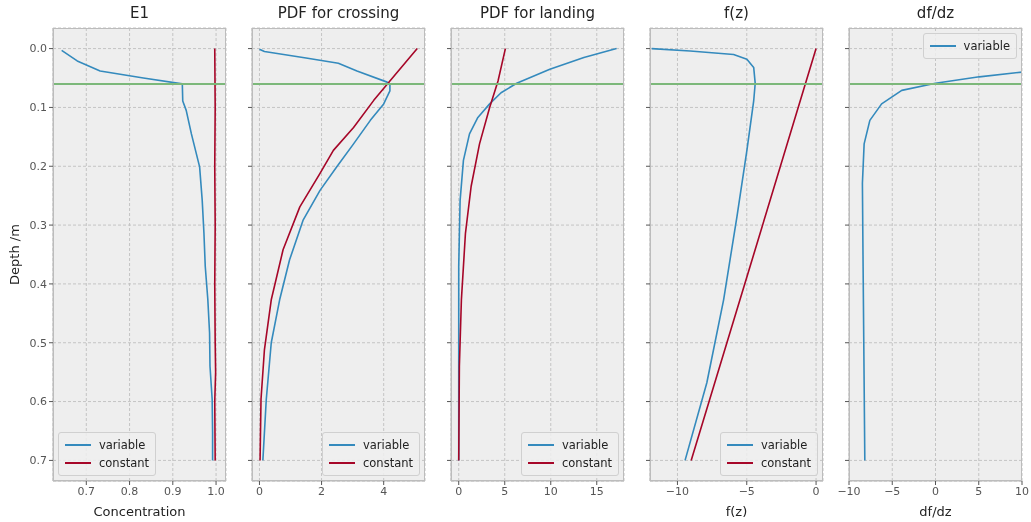 Image resolution: width=1031 pixels, height=522 pixels. I want to click on x-tick-label: 4, so click(384, 491).